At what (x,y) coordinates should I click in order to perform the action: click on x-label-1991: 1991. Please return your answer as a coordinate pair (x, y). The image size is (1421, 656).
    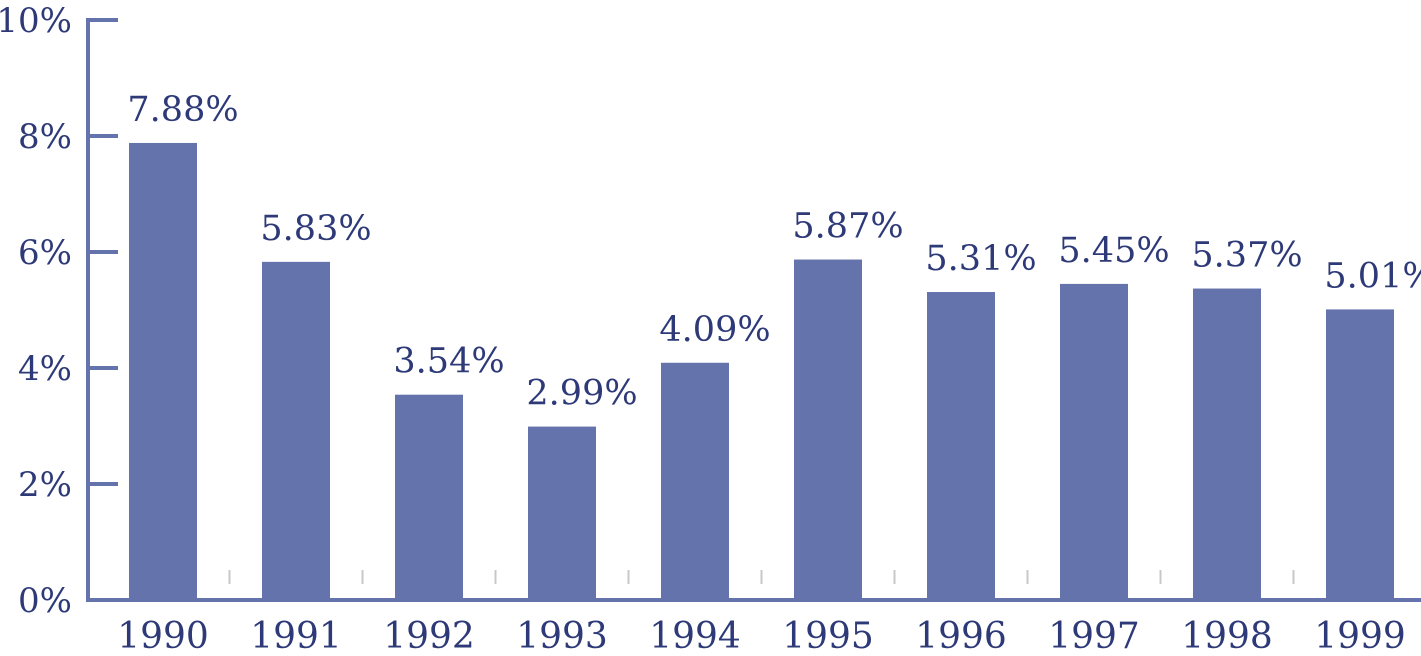
    Looking at the image, I should click on (296, 636).